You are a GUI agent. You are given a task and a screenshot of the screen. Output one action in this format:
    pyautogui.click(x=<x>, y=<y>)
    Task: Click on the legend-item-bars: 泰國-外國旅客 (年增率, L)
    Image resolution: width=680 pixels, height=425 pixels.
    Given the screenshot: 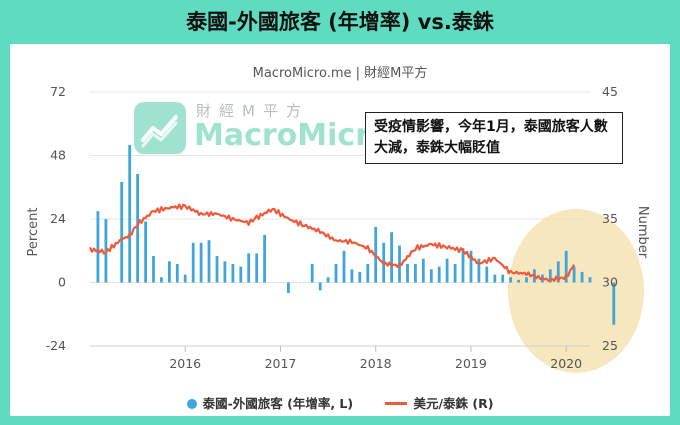 What is the action you would take?
    pyautogui.click(x=270, y=402)
    